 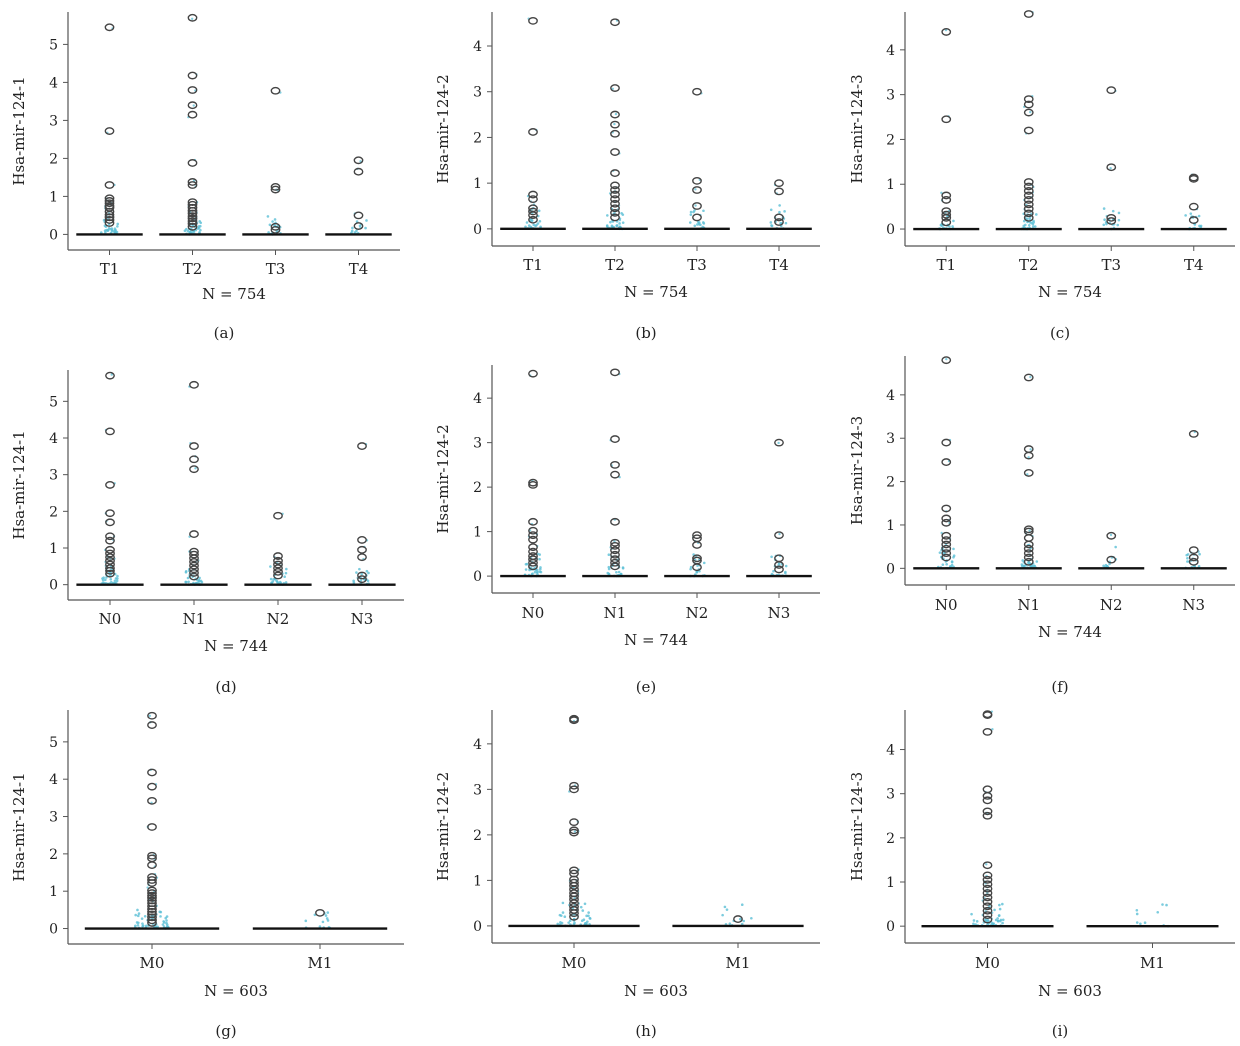 I want to click on category-label: T4, so click(x=779, y=265).